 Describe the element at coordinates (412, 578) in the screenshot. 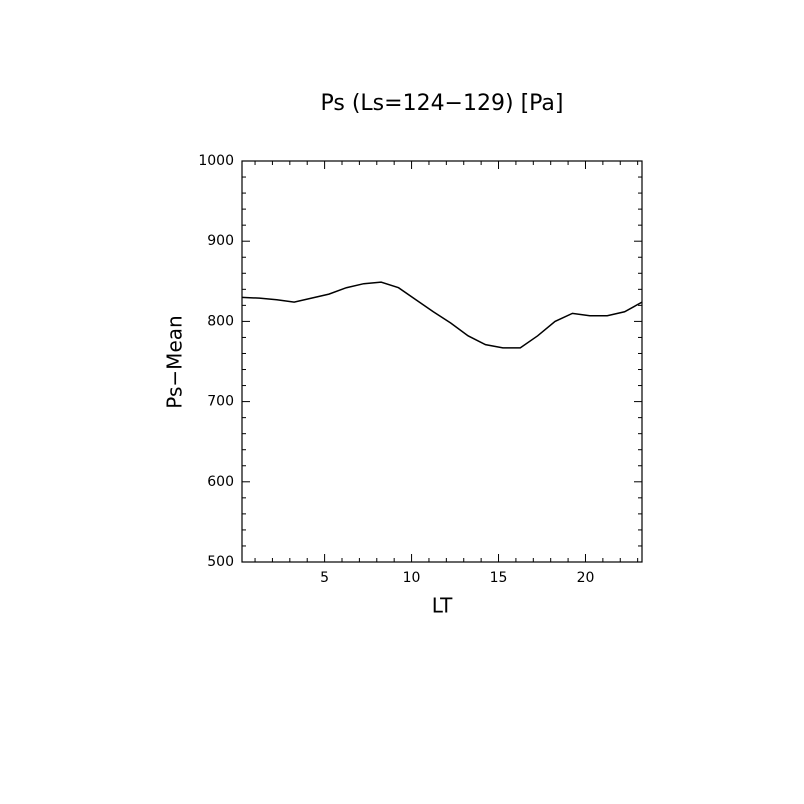

I see `x-tick-label: 10` at that location.